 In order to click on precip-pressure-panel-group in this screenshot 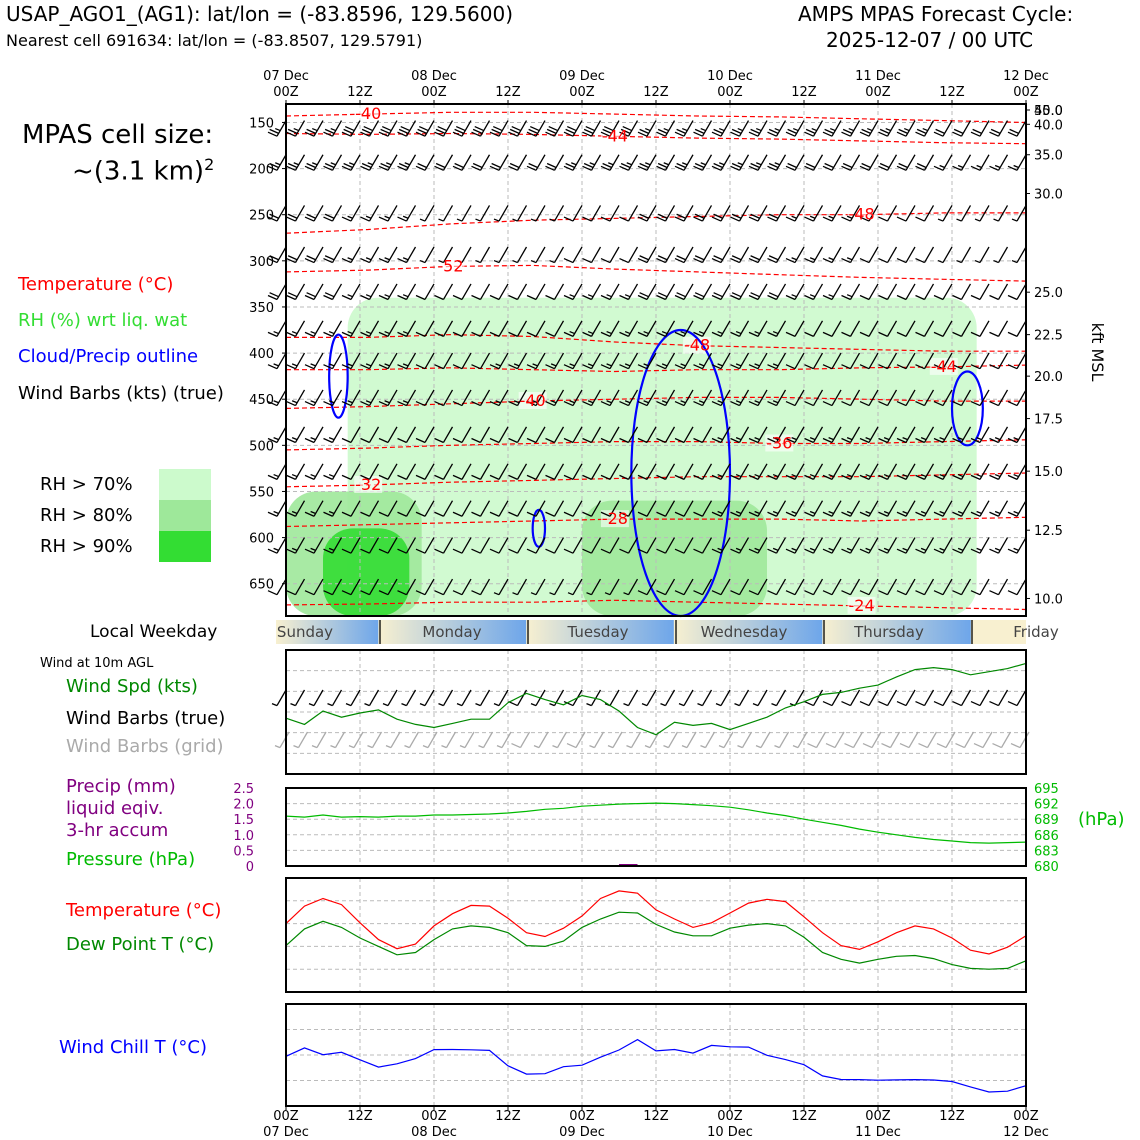, I will do `click(656, 827)`.